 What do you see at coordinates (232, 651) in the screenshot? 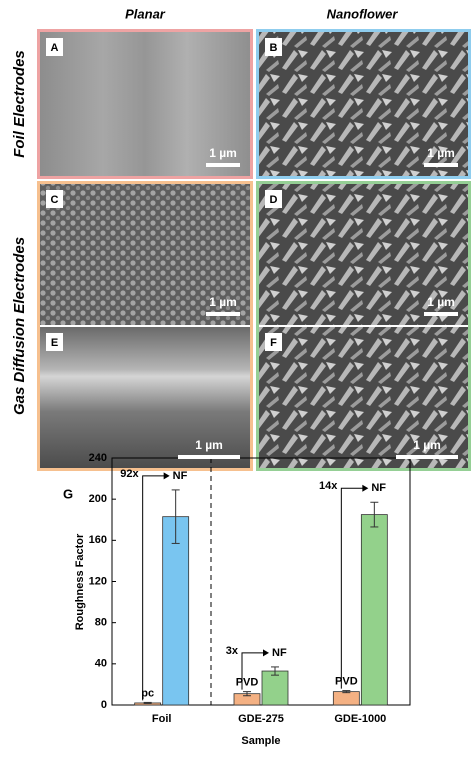
I see `fold-label: 3x` at bounding box center [232, 651].